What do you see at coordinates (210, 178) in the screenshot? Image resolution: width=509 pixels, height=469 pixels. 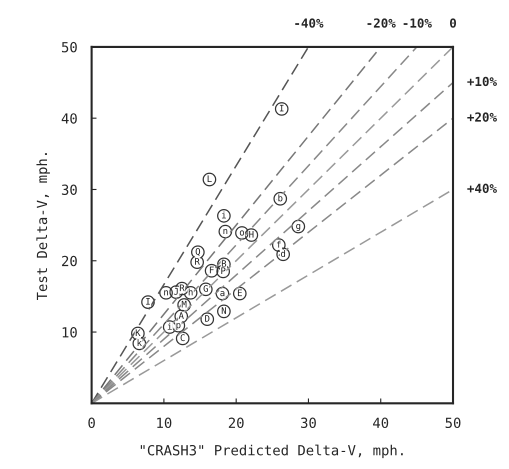 I see `annotation: L` at bounding box center [210, 178].